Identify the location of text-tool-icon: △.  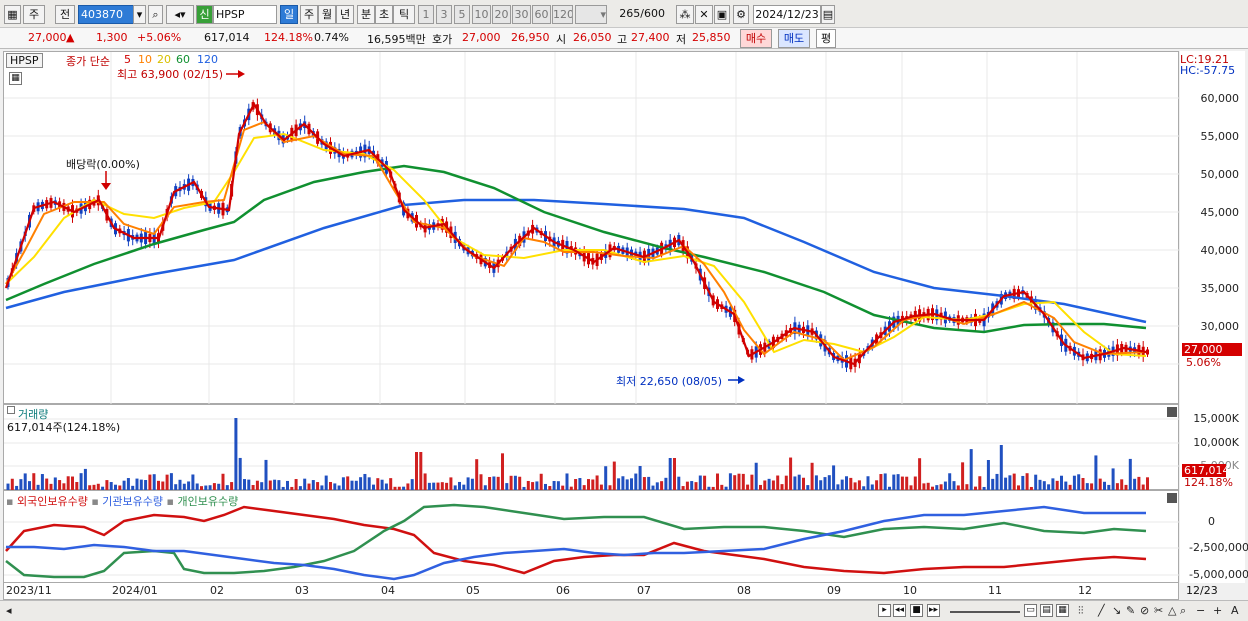
(1172, 610).